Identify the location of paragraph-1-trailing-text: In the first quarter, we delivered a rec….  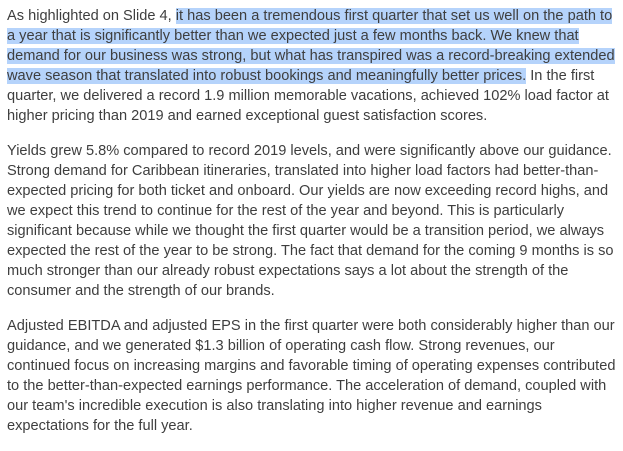
(308, 96).